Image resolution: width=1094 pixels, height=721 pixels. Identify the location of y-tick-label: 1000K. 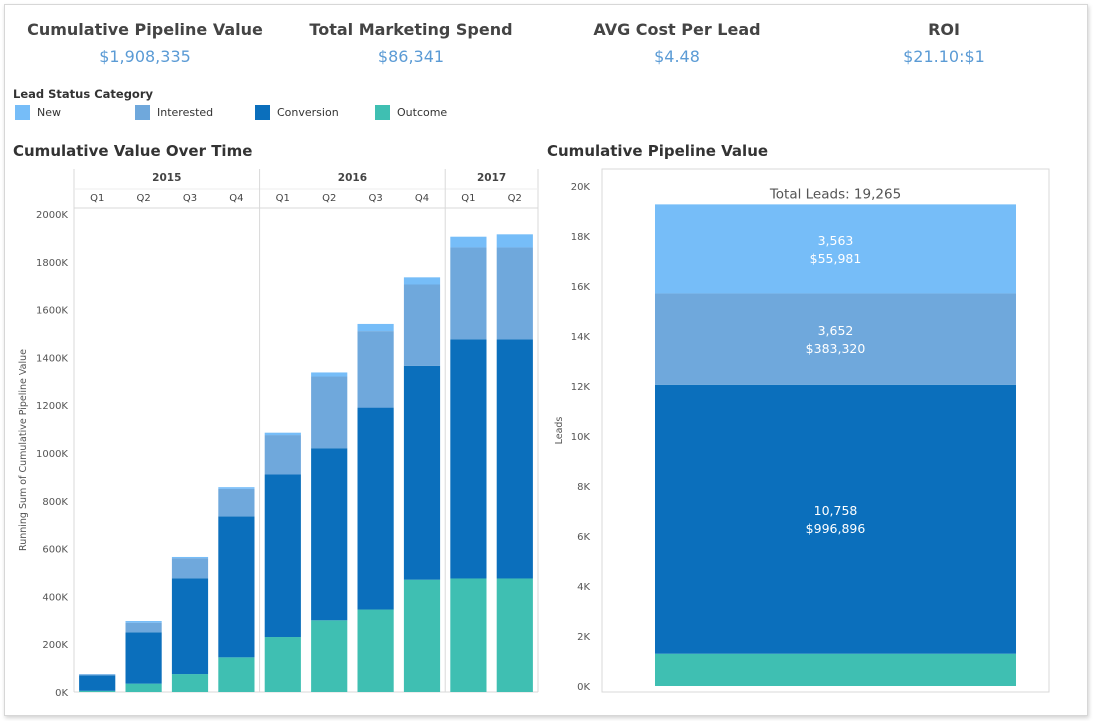
(52, 454).